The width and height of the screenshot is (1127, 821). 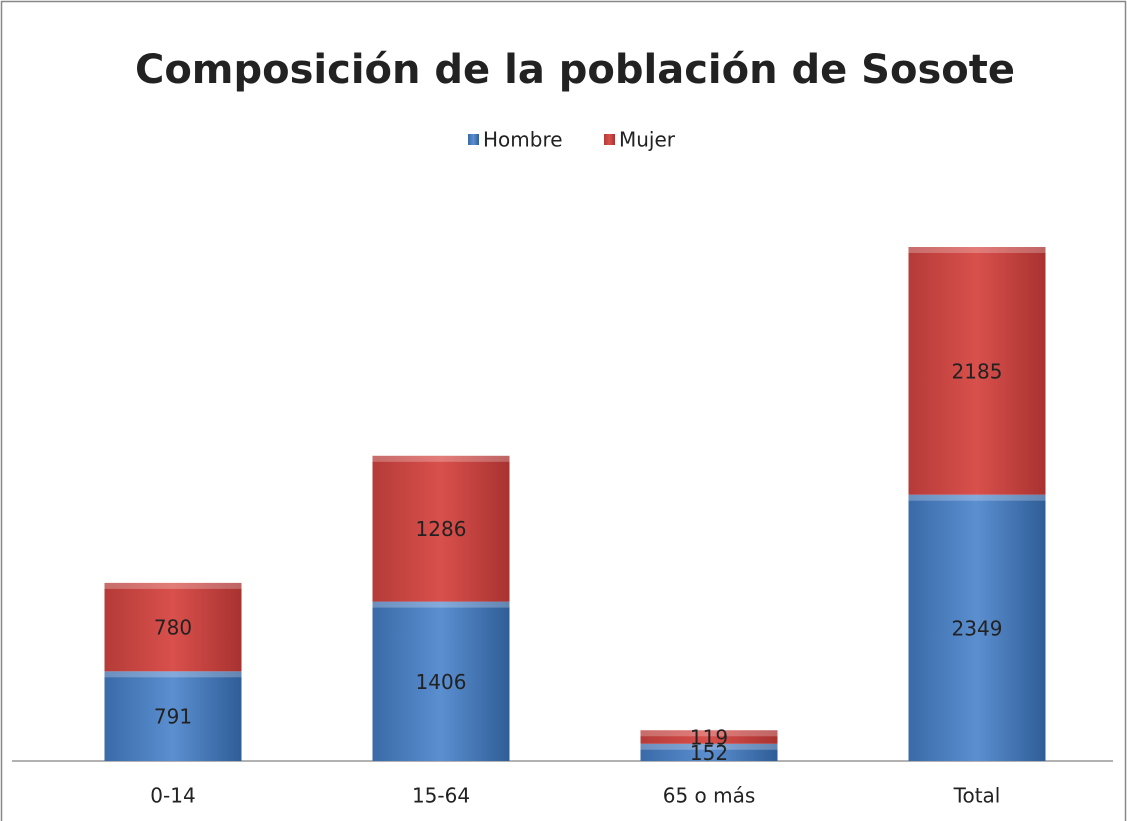 I want to click on data-label: 780, so click(x=173, y=628).